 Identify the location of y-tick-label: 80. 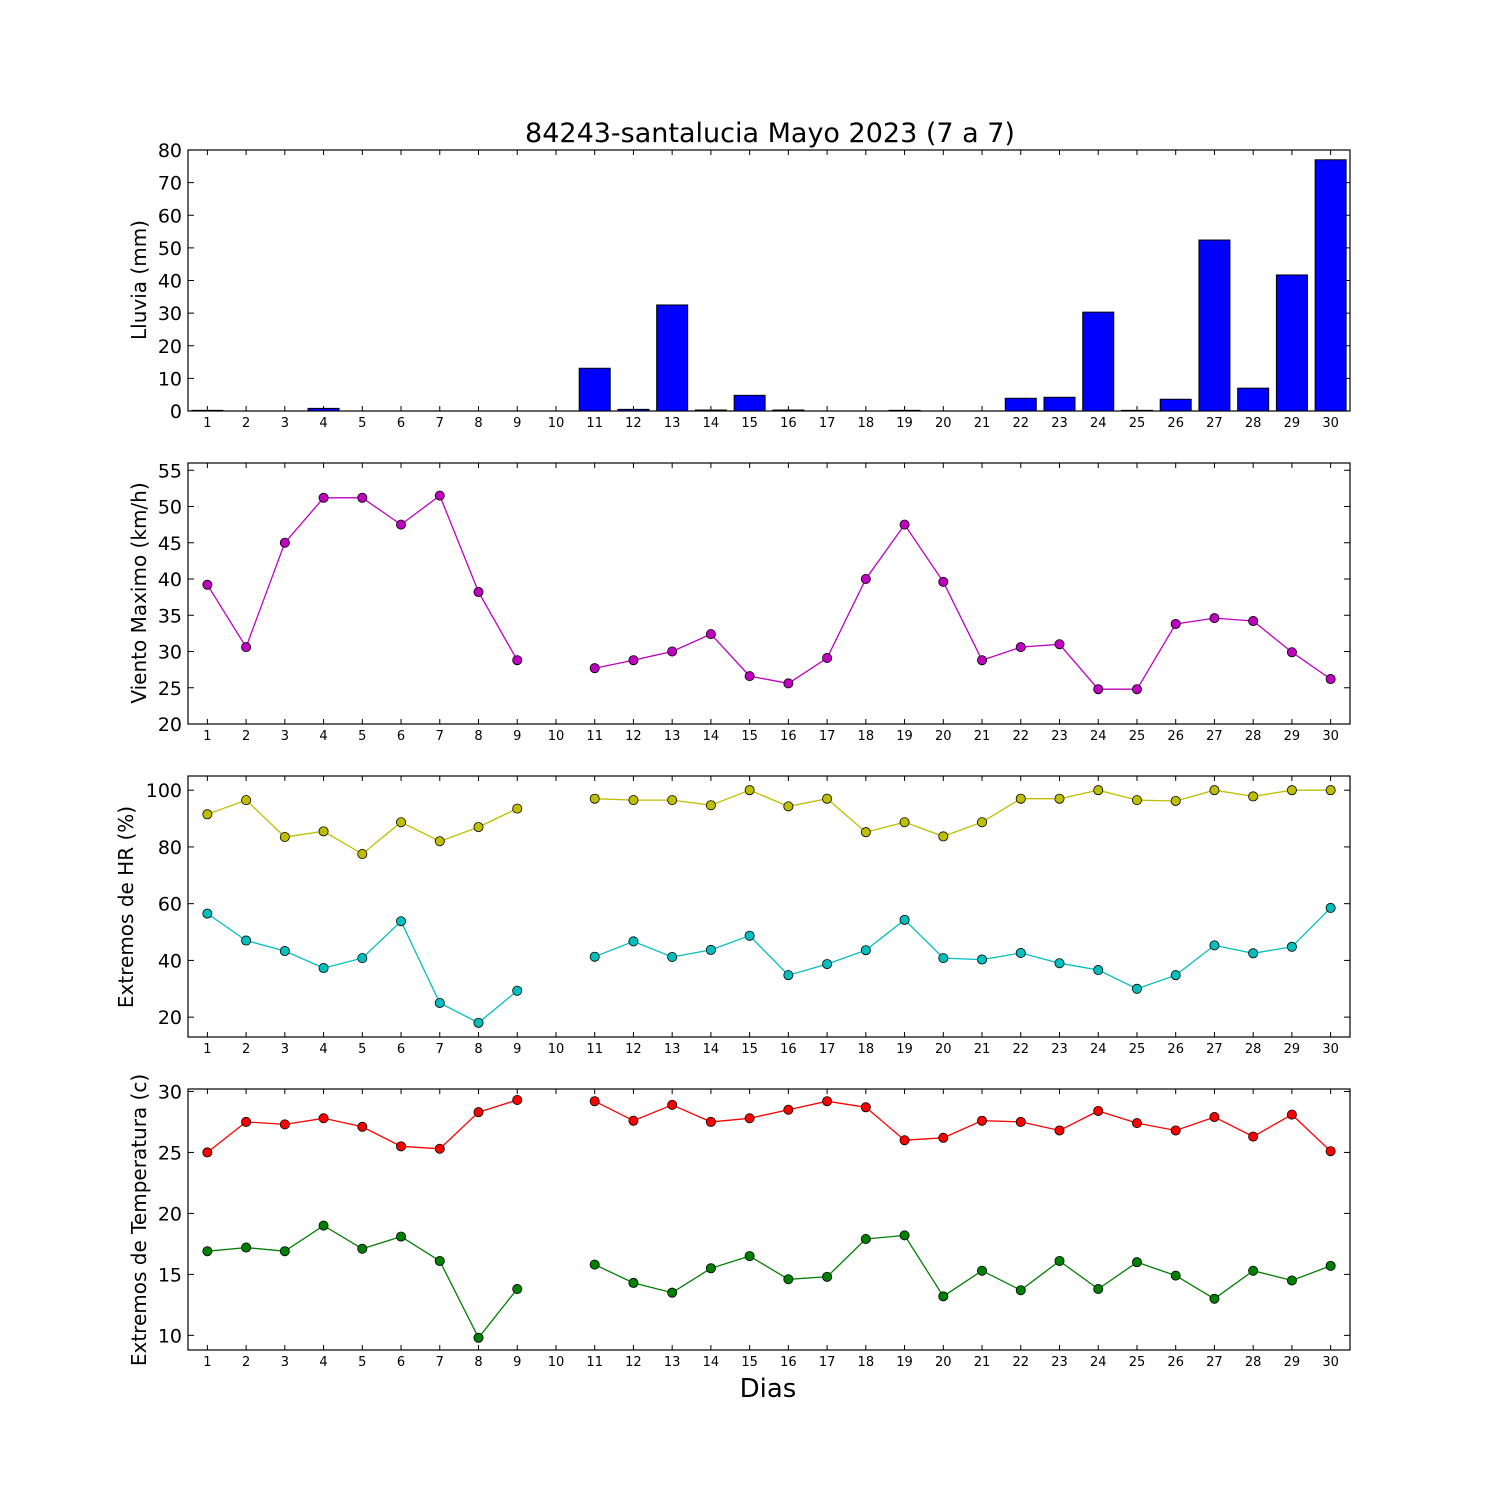
(170, 848).